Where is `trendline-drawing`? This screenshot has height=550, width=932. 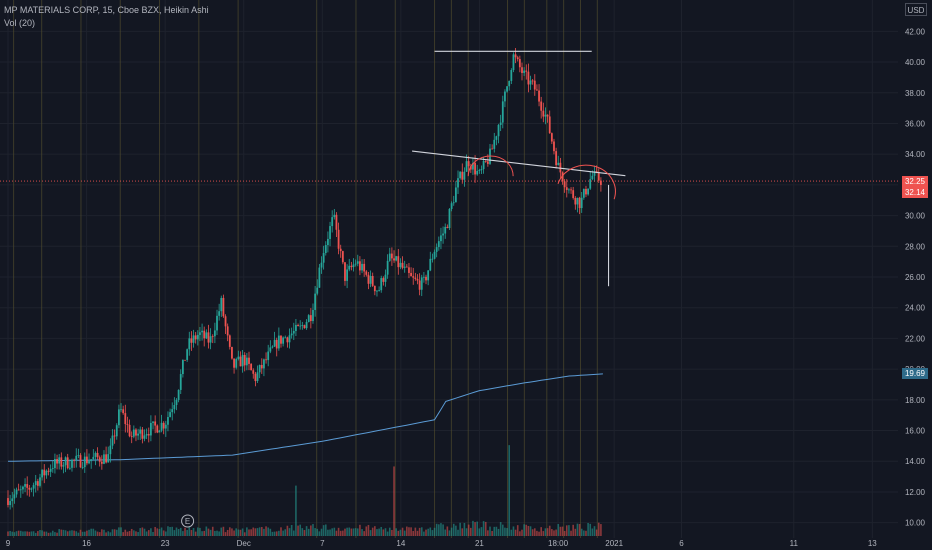
trendline-drawing is located at coordinates (519, 163).